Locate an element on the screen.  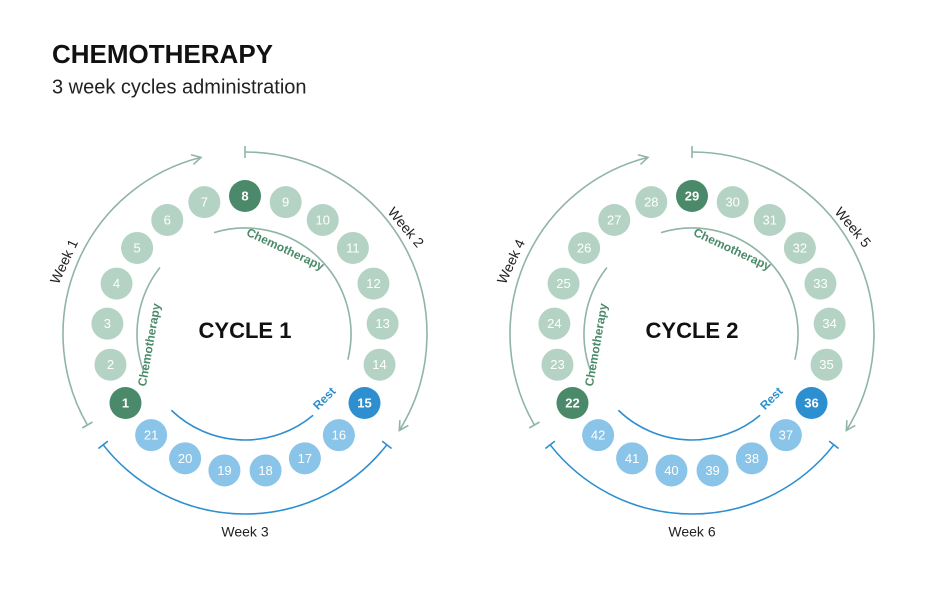
day-number: 25 is located at coordinates (563, 283).